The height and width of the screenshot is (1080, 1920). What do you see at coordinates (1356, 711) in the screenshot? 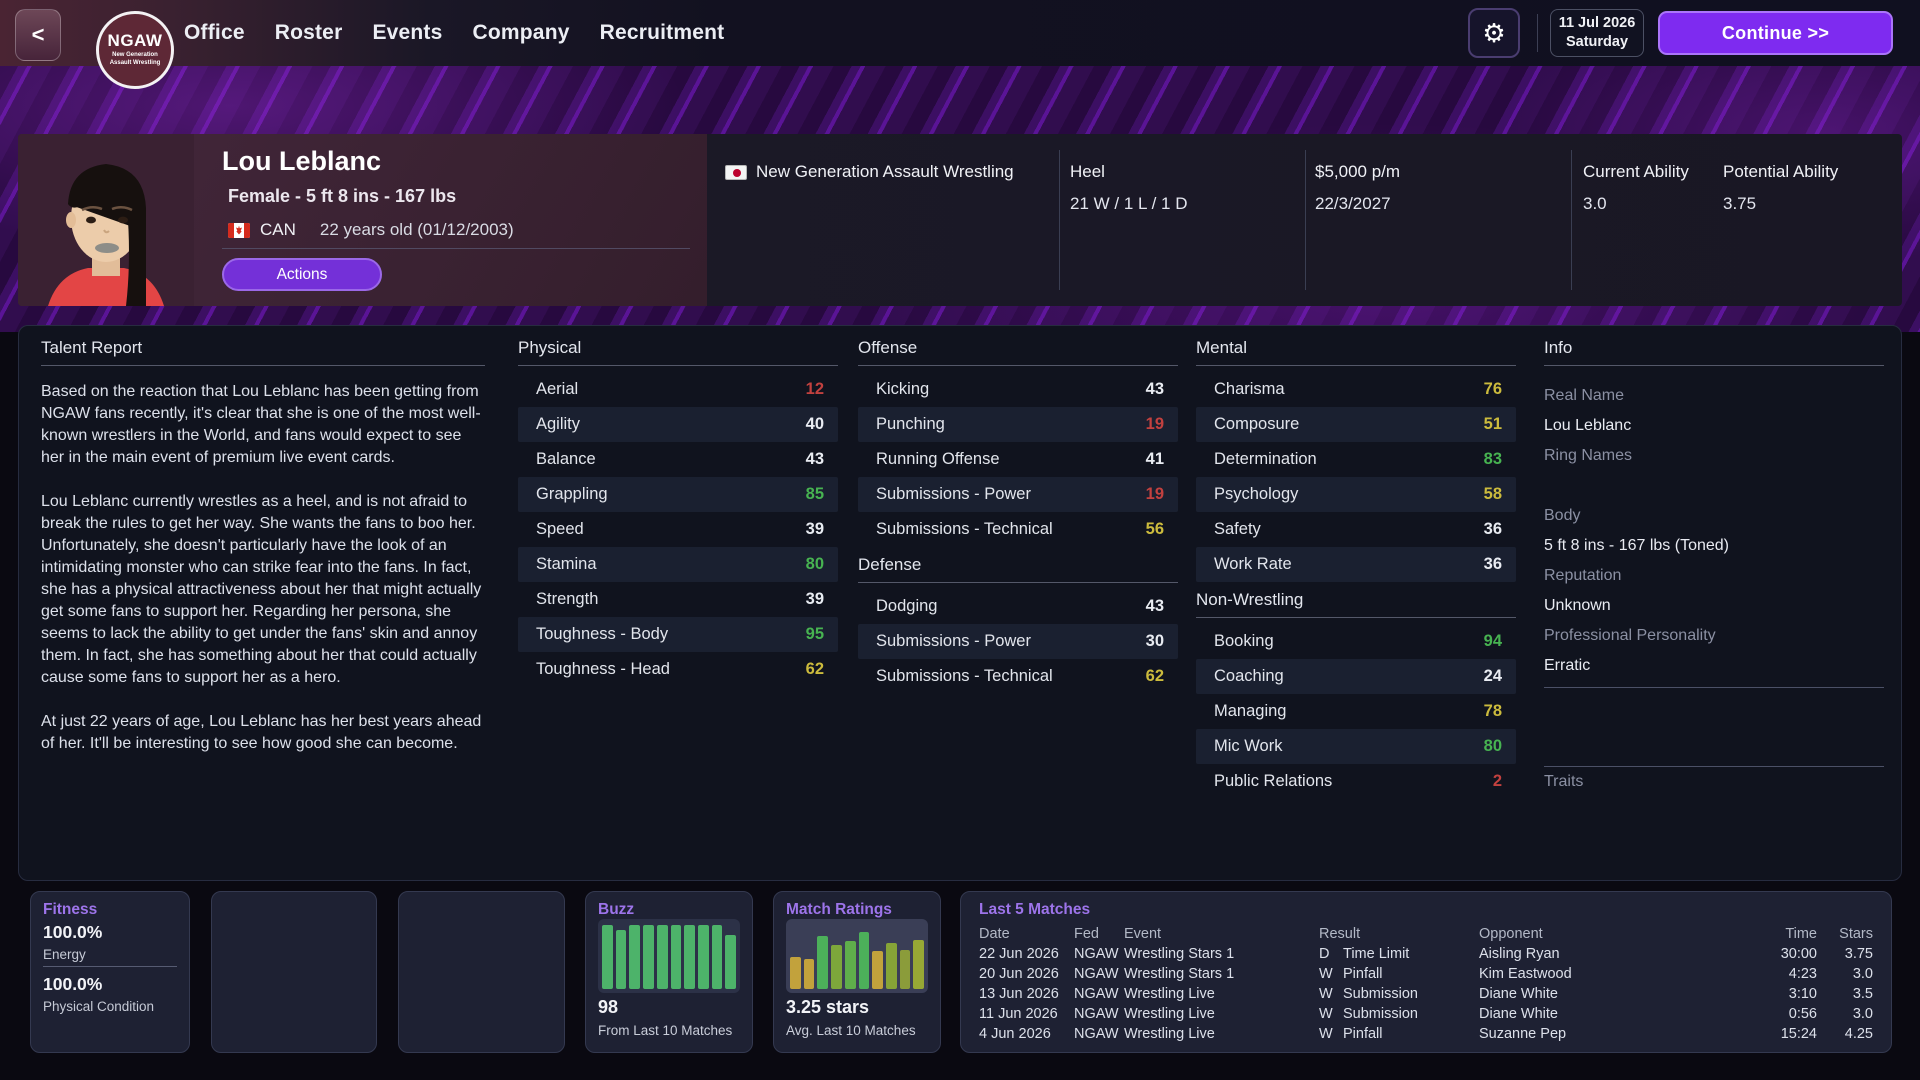
I see `stat-row: Managing 78` at bounding box center [1356, 711].